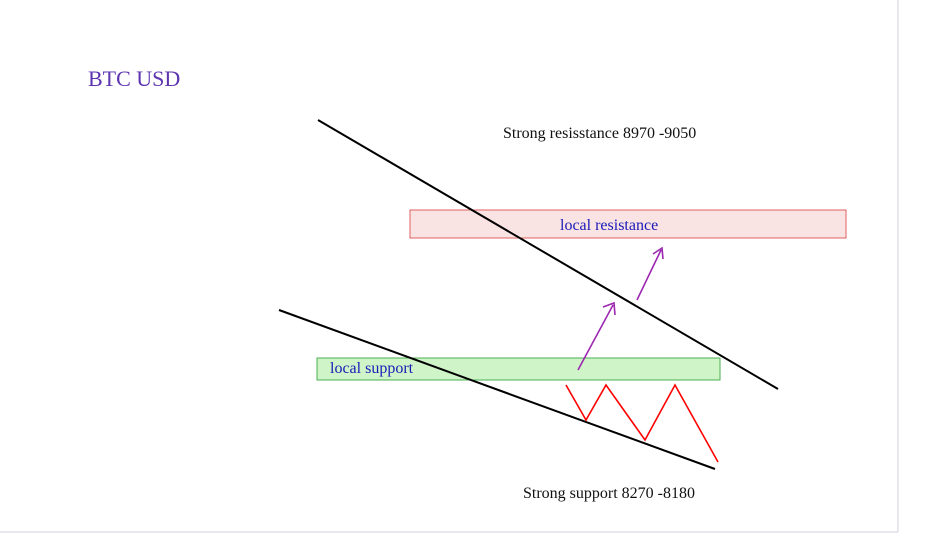  I want to click on projection-path, so click(642, 423).